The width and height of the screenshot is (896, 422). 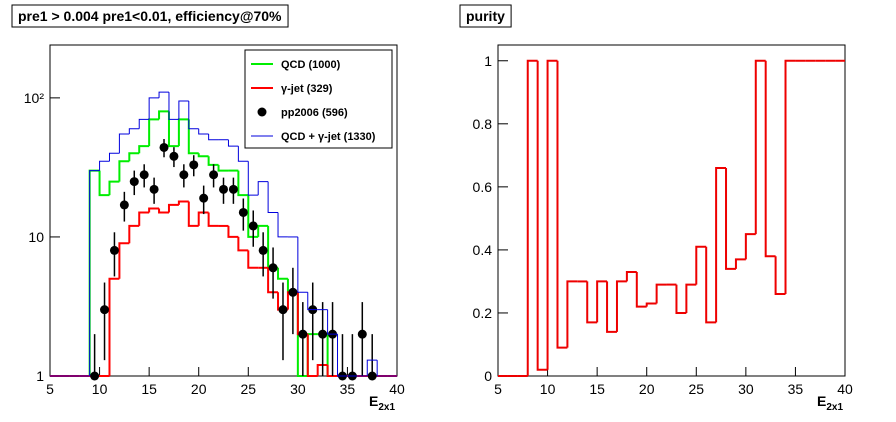 I want to click on legend-label: pp2006 (596), so click(x=314, y=113).